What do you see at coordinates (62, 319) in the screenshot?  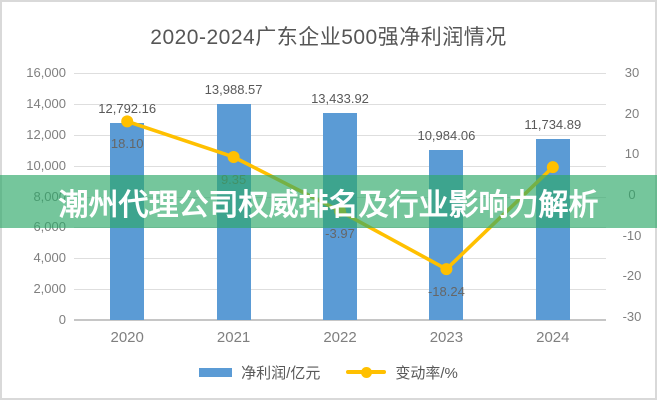 I see `y-axis-label-left: 0` at bounding box center [62, 319].